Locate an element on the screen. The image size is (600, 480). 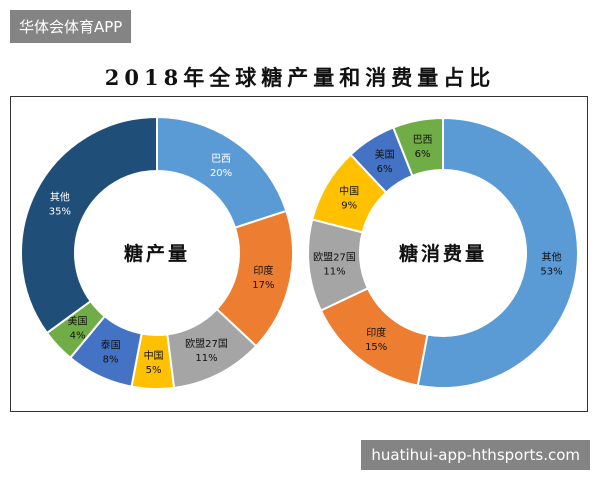
donut-1-slice-pct-7: 35% is located at coordinates (60, 212).